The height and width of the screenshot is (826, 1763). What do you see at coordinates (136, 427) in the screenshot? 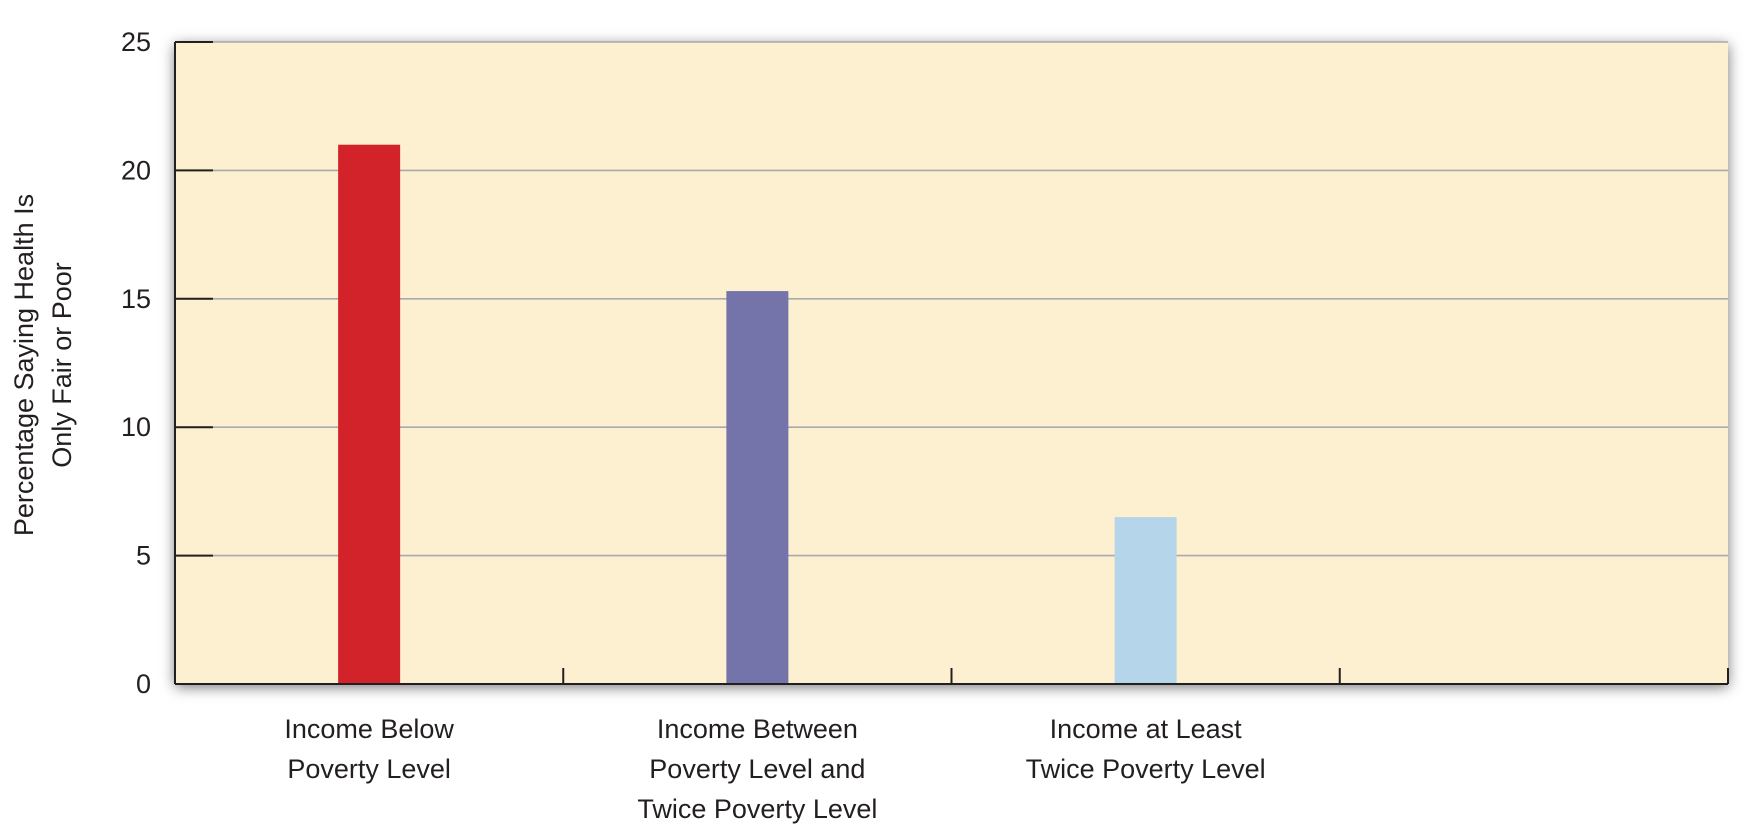
I see `y-tick-label: 10` at bounding box center [136, 427].